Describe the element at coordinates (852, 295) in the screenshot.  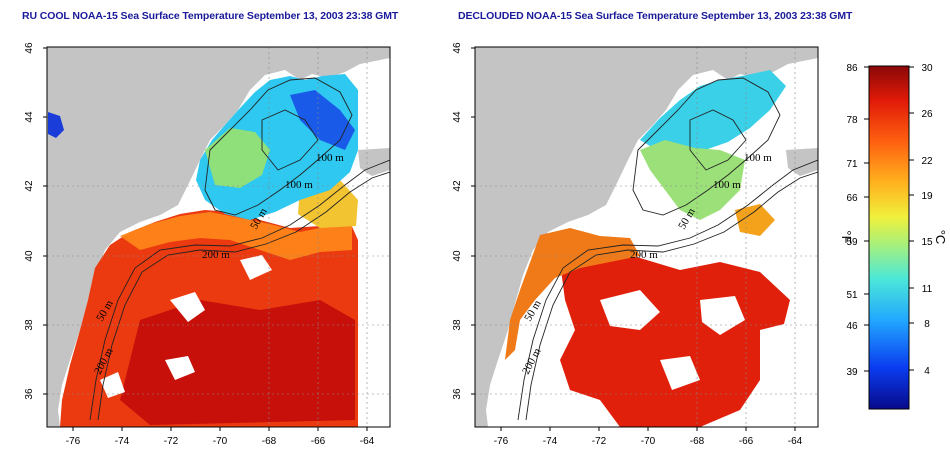
I see `fahrenheit-tick: 51` at that location.